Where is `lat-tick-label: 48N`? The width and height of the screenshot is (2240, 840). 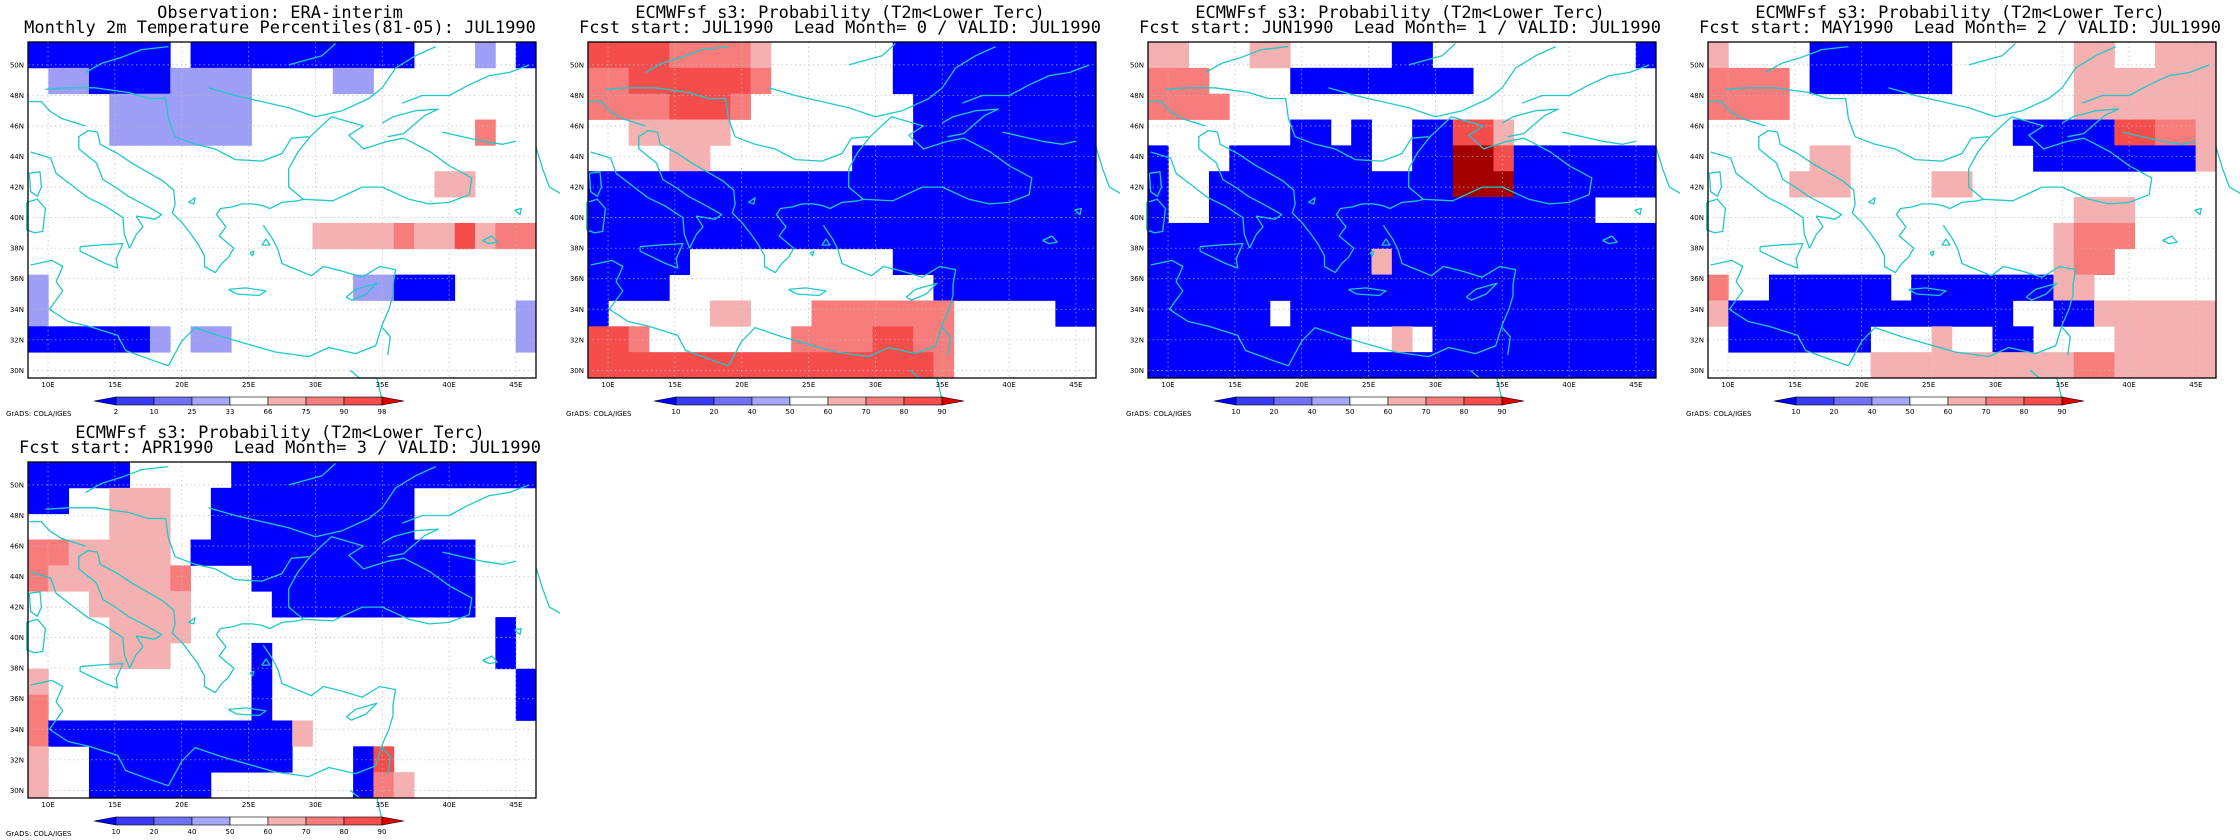 lat-tick-label: 48N is located at coordinates (1697, 96).